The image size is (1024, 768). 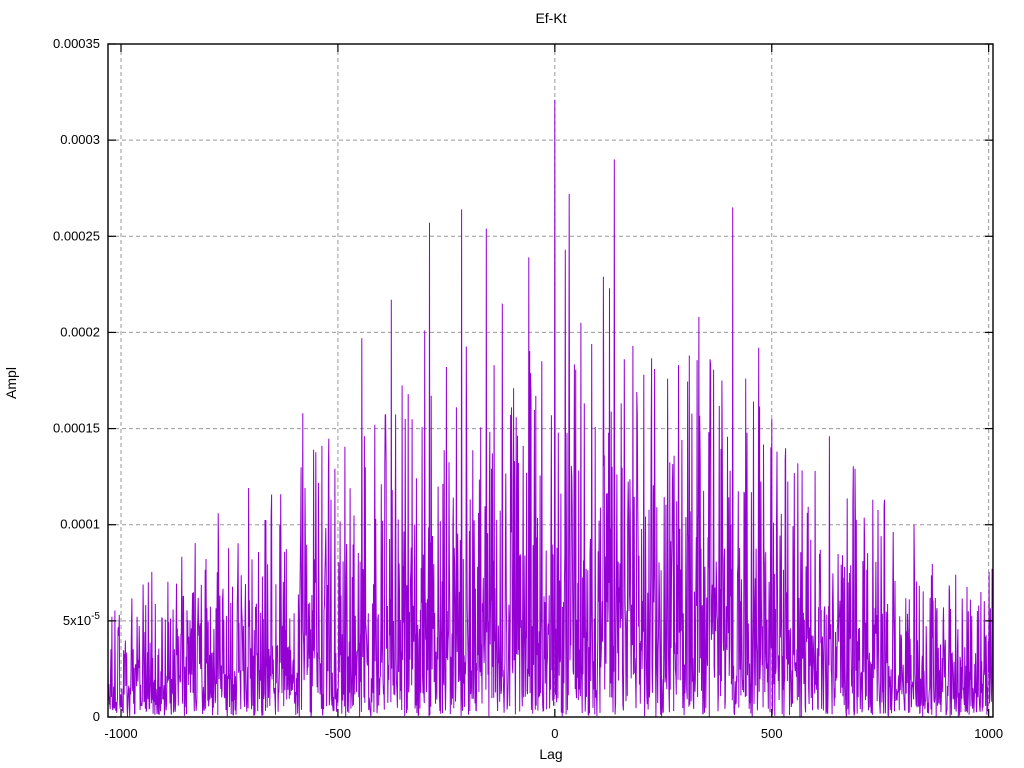 I want to click on y-tick-label: 0, so click(x=96, y=716).